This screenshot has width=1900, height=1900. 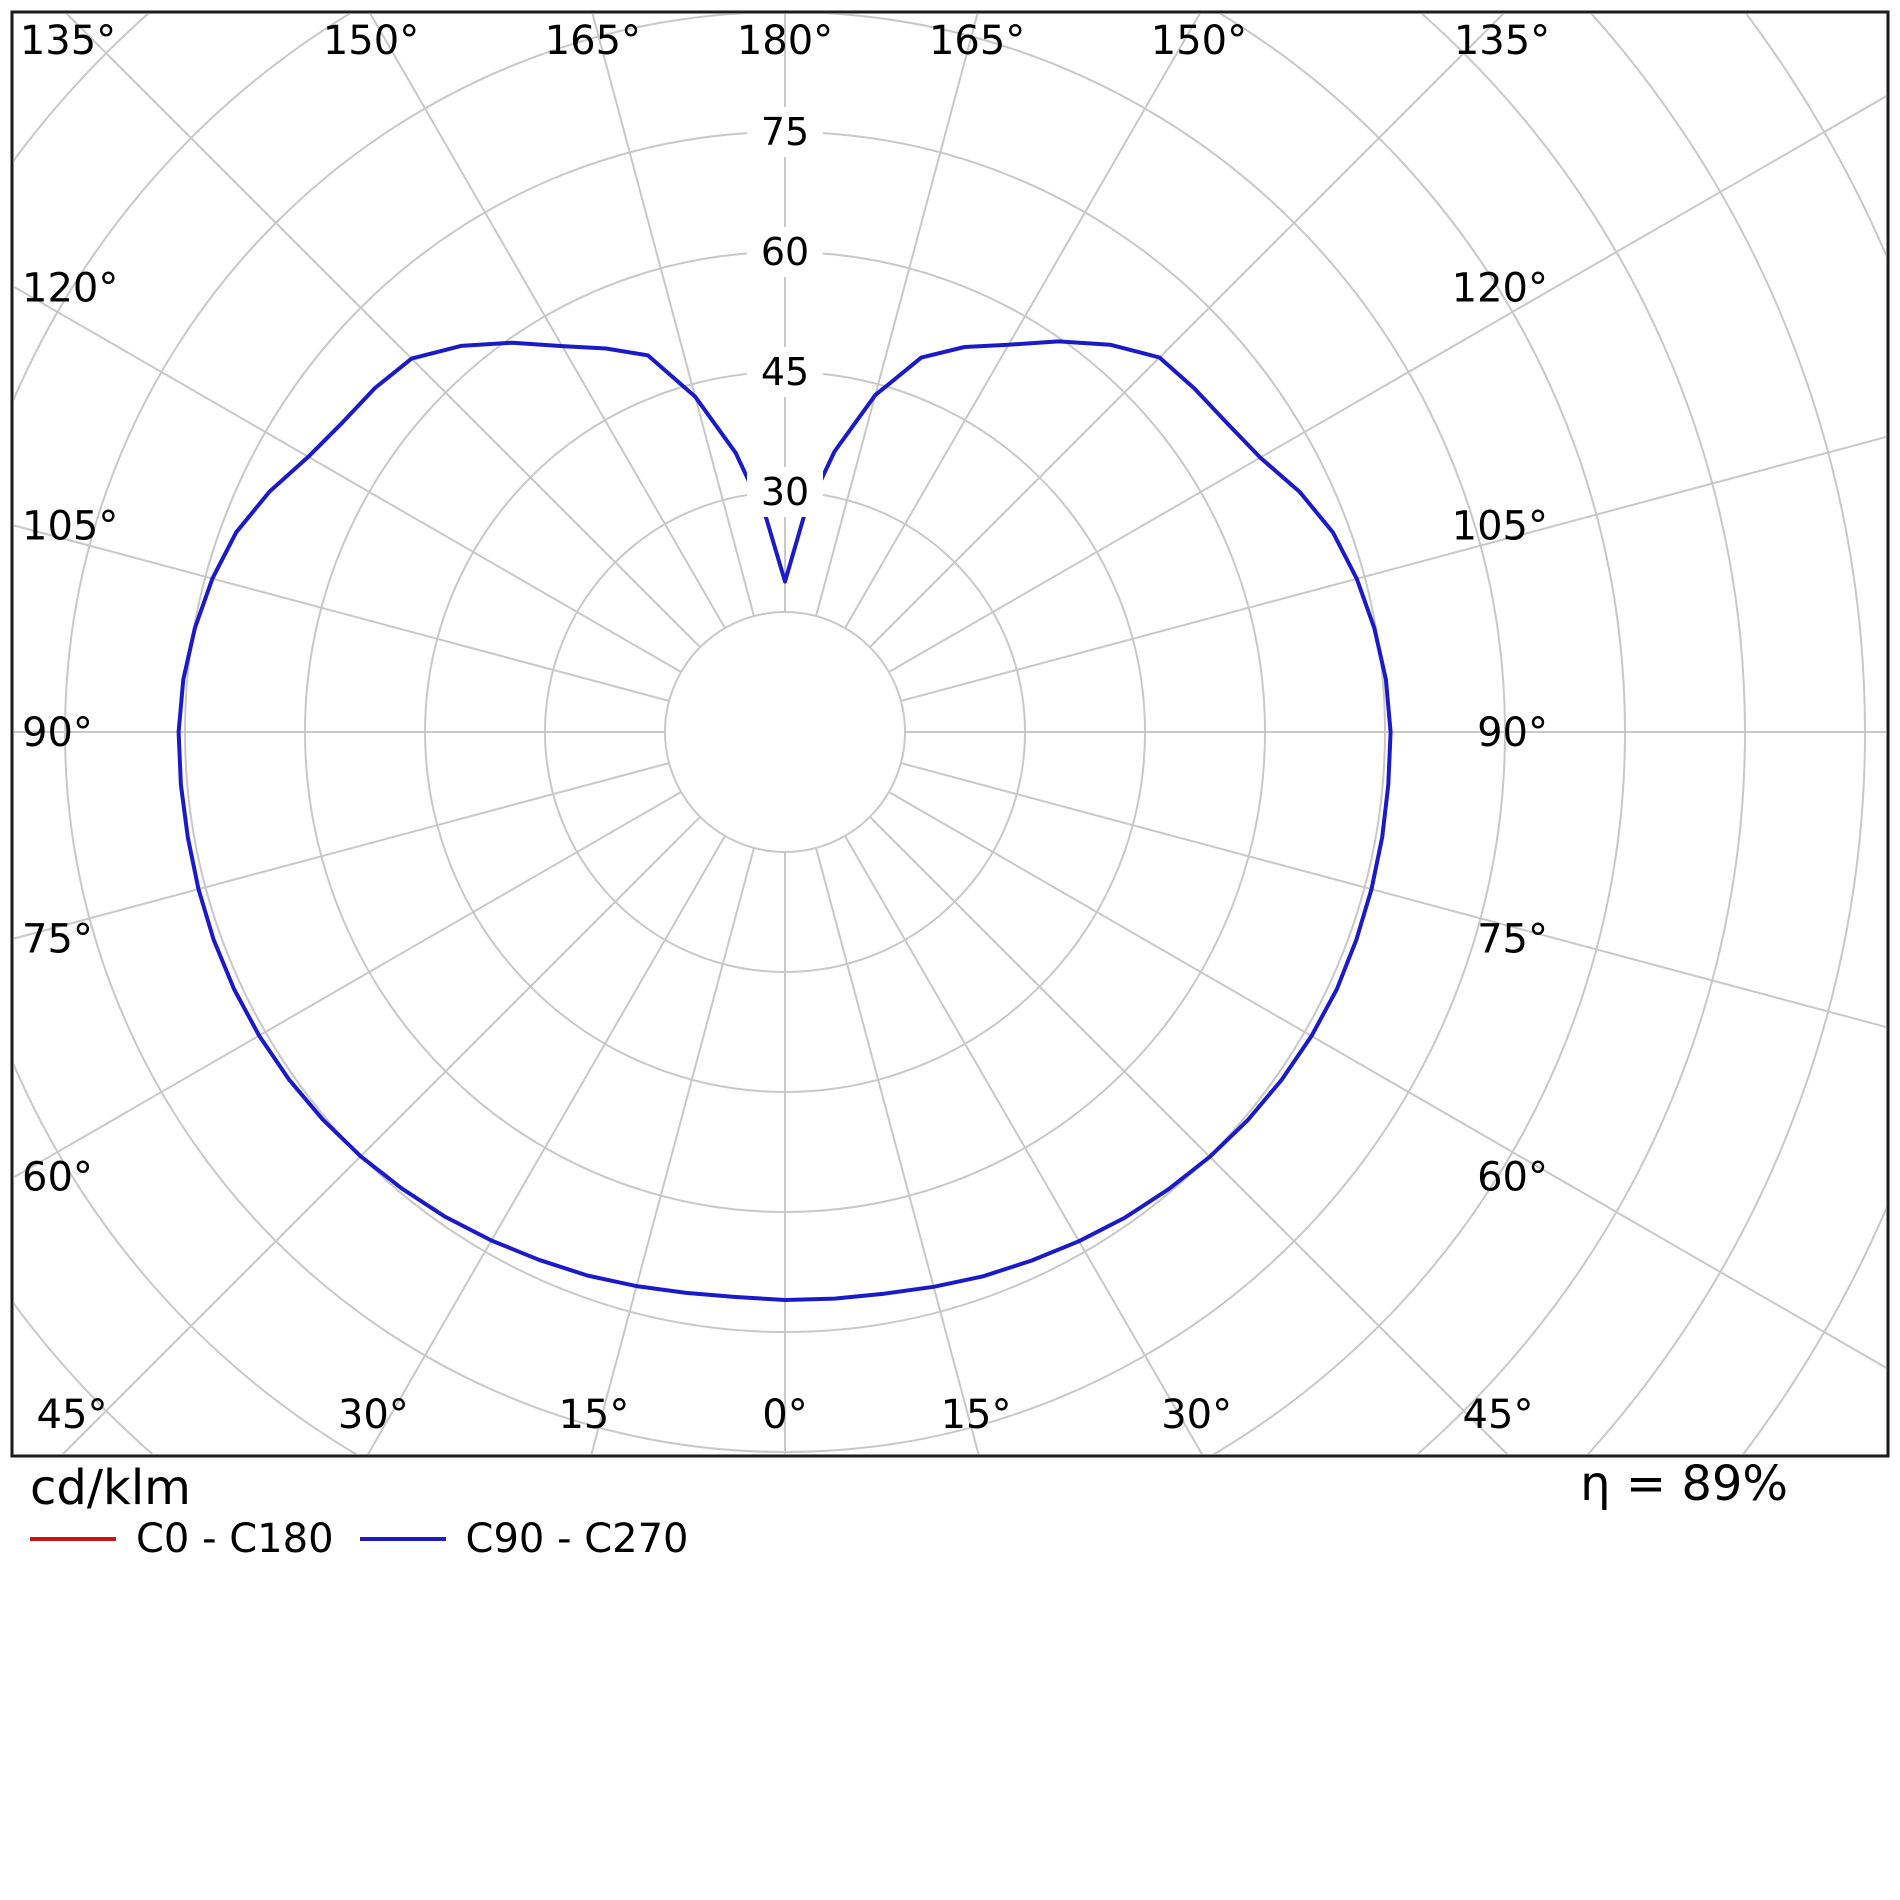 I want to click on radial-tick-label: 45, so click(x=785, y=372).